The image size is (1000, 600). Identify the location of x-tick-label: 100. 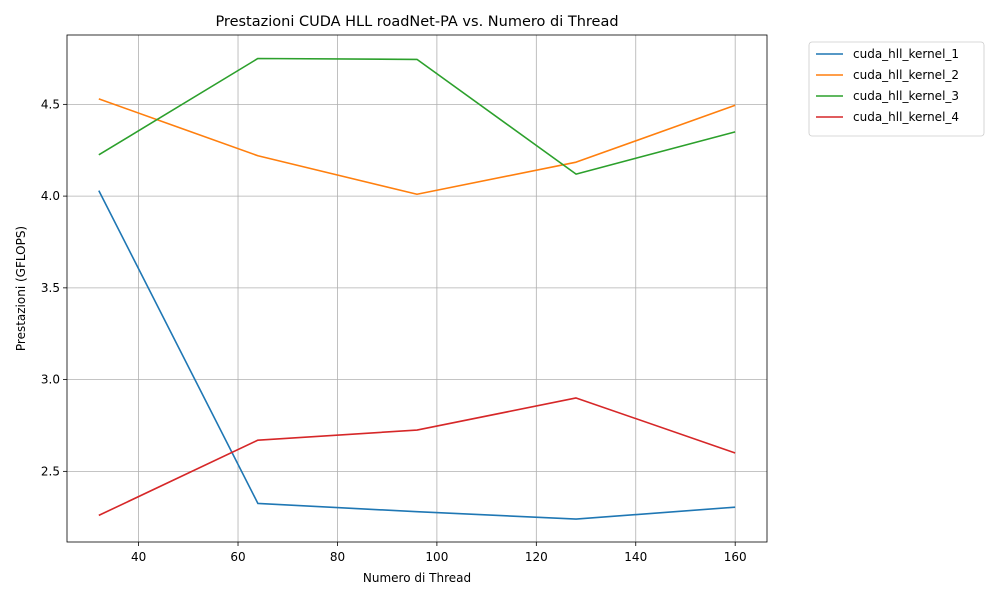
(436, 557).